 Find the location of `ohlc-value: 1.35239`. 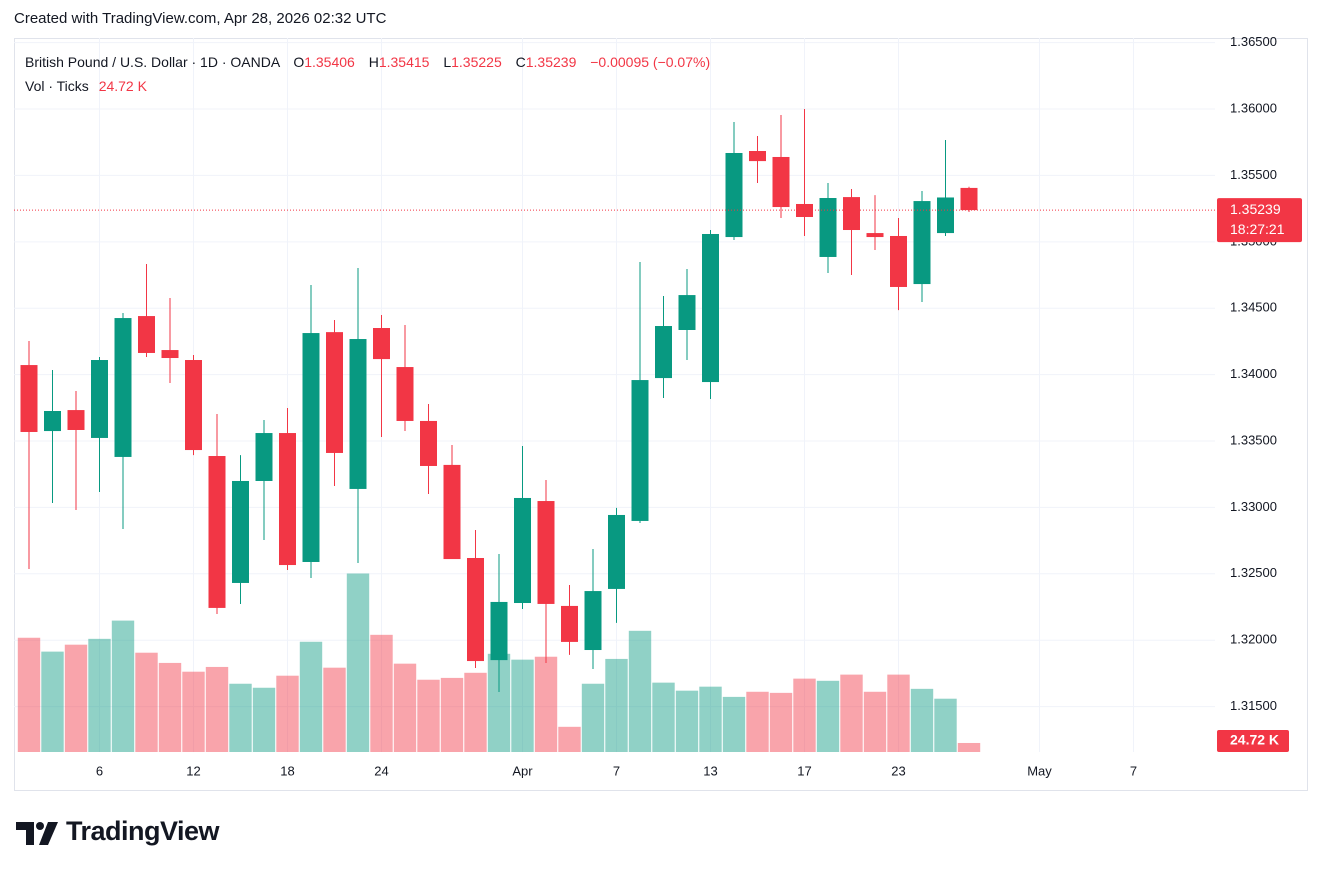

ohlc-value: 1.35239 is located at coordinates (551, 62).